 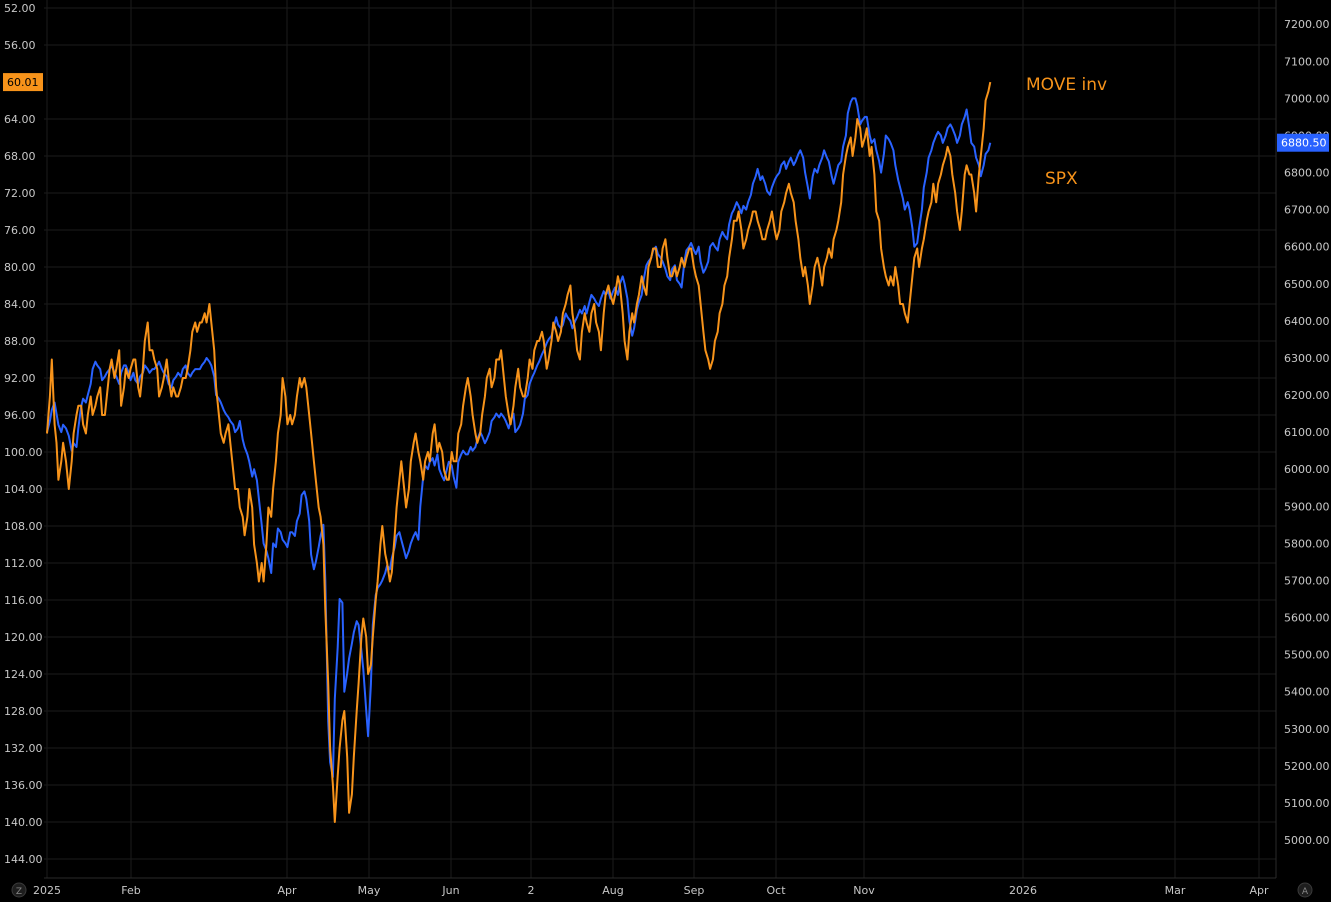 I want to click on right-tick-label: 6300.00, so click(x=1307, y=358).